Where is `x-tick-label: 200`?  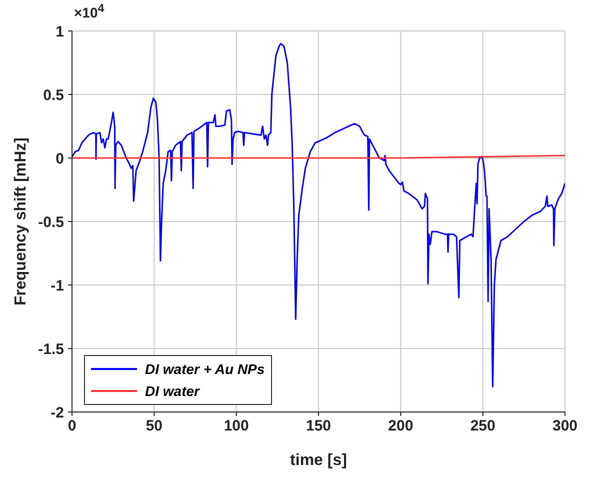 x-tick-label: 200 is located at coordinates (401, 426).